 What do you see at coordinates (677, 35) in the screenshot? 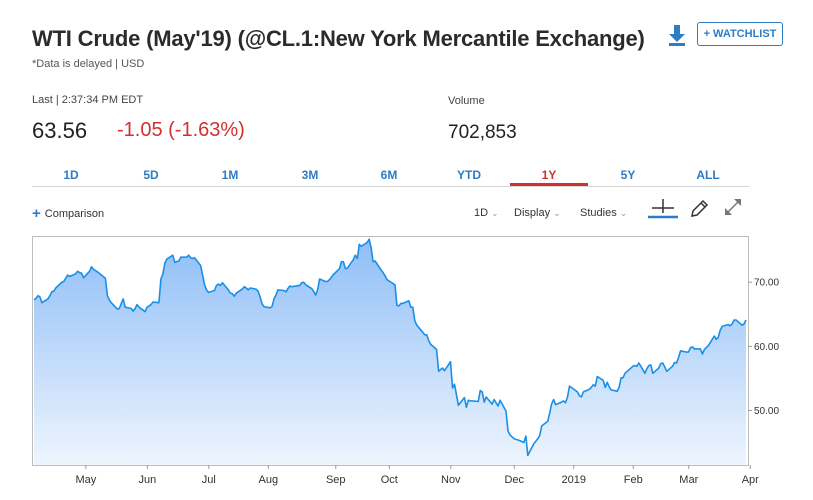
I see `download-icon` at bounding box center [677, 35].